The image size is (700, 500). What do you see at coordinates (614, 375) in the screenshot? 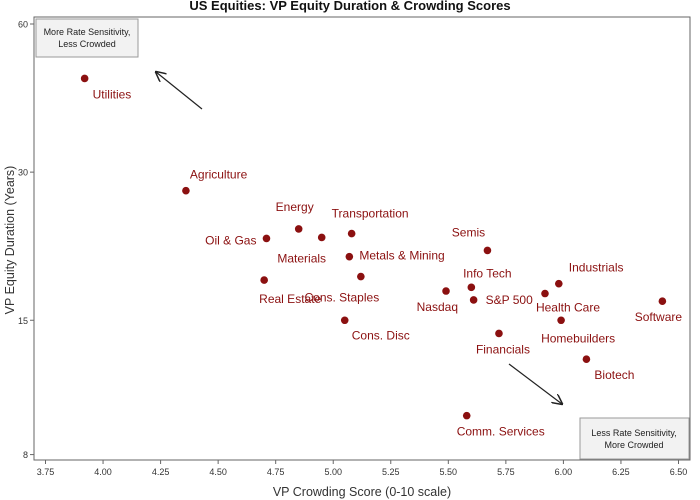
I see `point-label: Biotech` at bounding box center [614, 375].